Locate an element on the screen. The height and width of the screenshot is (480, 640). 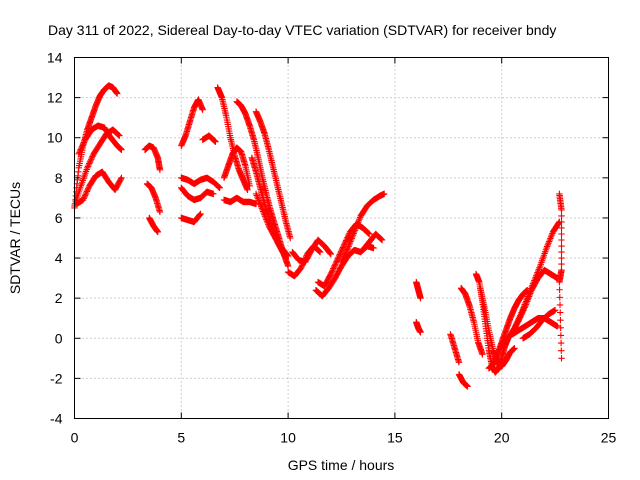
series-arc28 is located at coordinates (455, 348).